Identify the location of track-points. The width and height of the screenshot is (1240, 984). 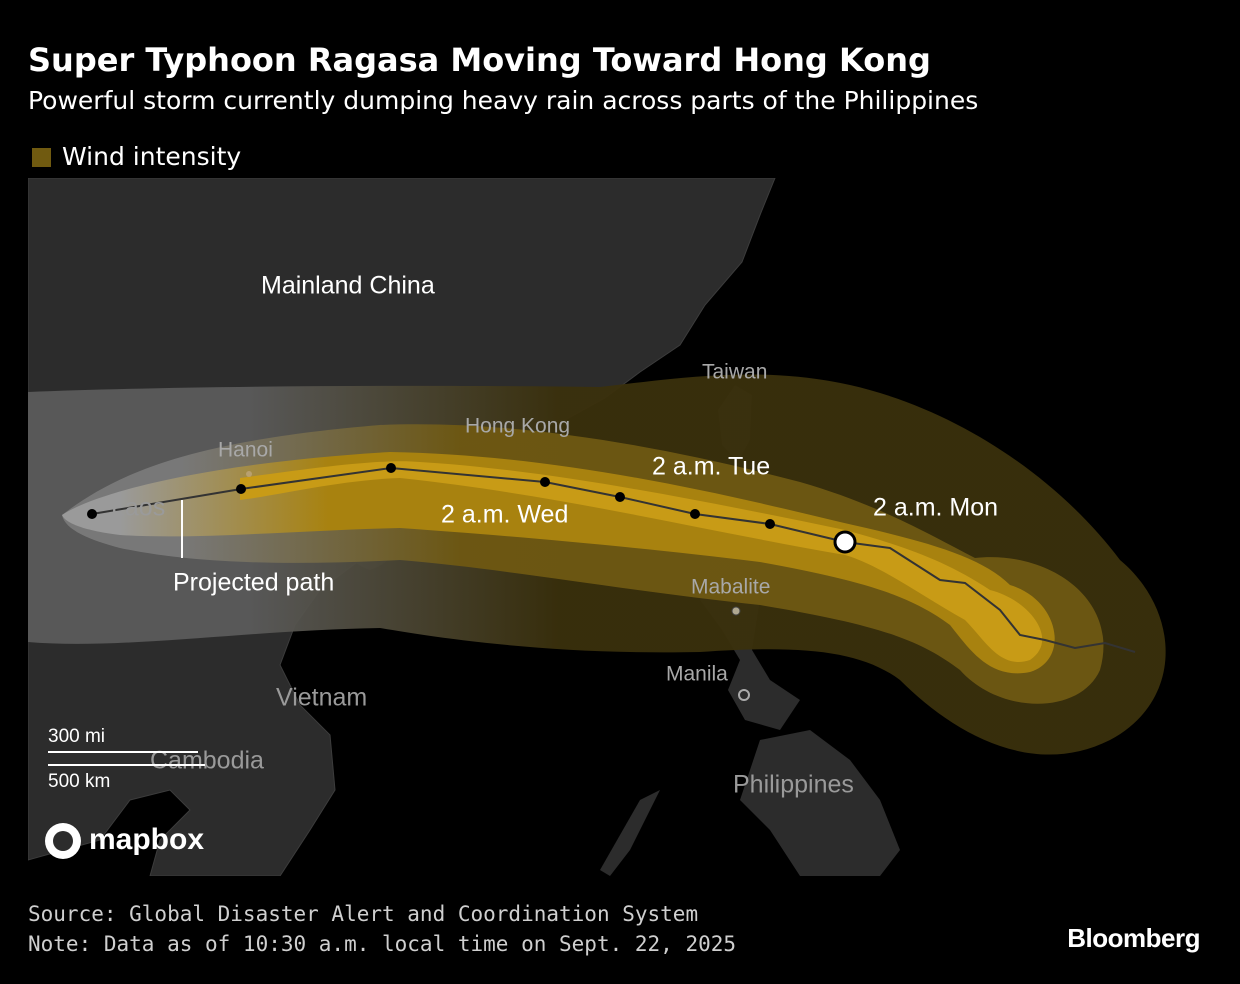
(431, 496).